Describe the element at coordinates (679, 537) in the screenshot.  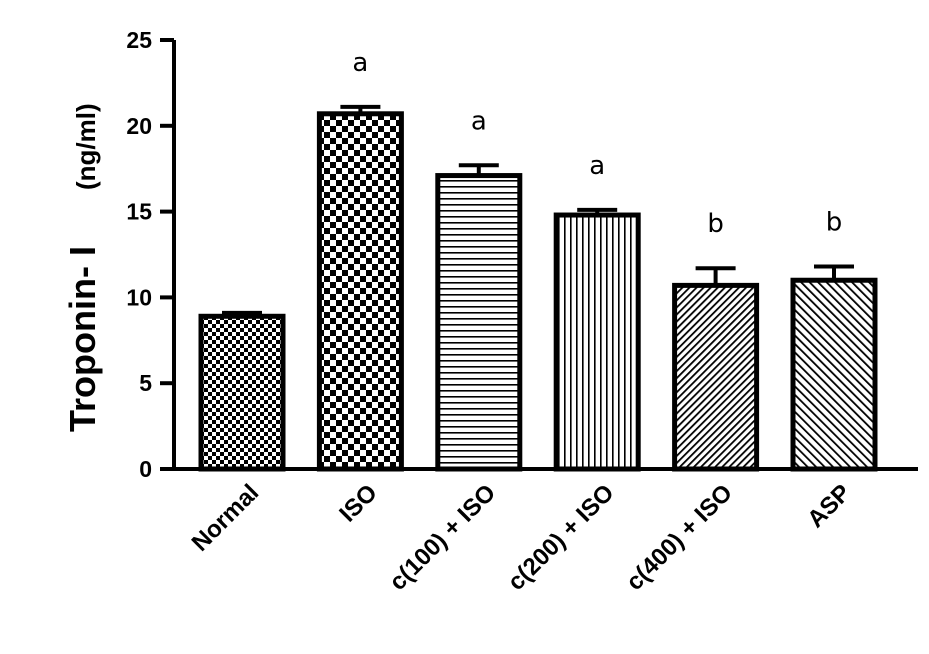
I see `x-category-label: c(400) + ISO` at that location.